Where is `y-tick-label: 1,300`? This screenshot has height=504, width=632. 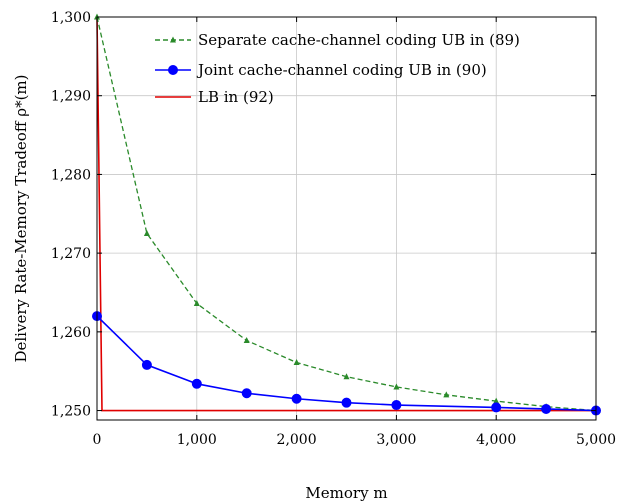
y-tick-label: 1,300 is located at coordinates (71, 18).